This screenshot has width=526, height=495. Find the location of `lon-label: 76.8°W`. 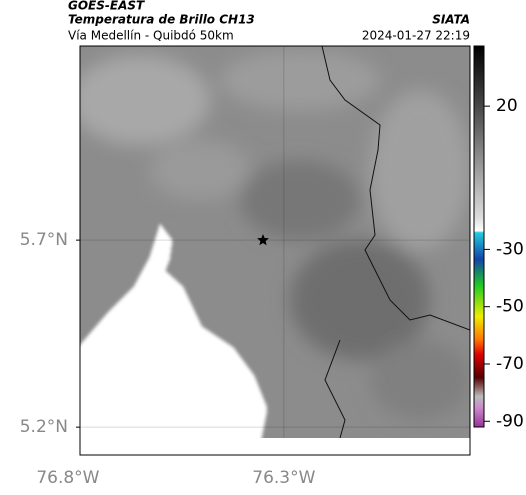

lon-label: 76.8°W is located at coordinates (67, 478).